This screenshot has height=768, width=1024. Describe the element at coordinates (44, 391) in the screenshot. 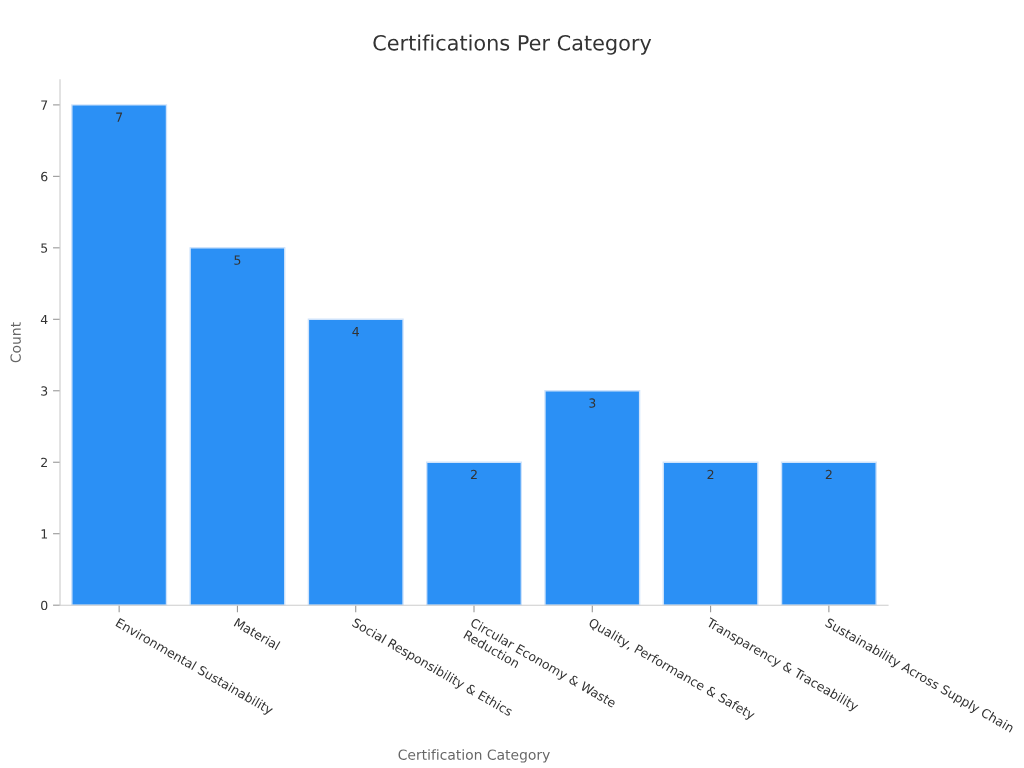

I see `y-tick-label: 3` at that location.